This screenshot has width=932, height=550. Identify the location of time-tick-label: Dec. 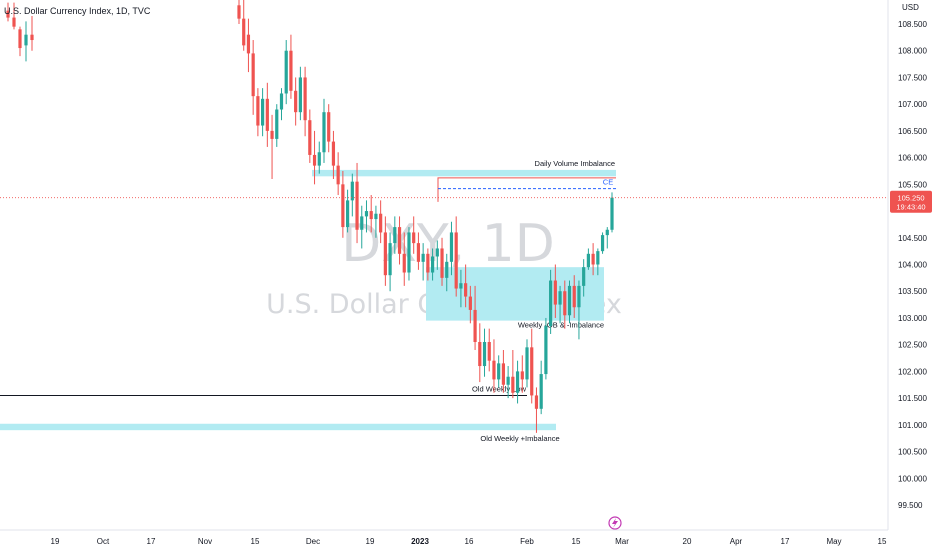
(313, 541).